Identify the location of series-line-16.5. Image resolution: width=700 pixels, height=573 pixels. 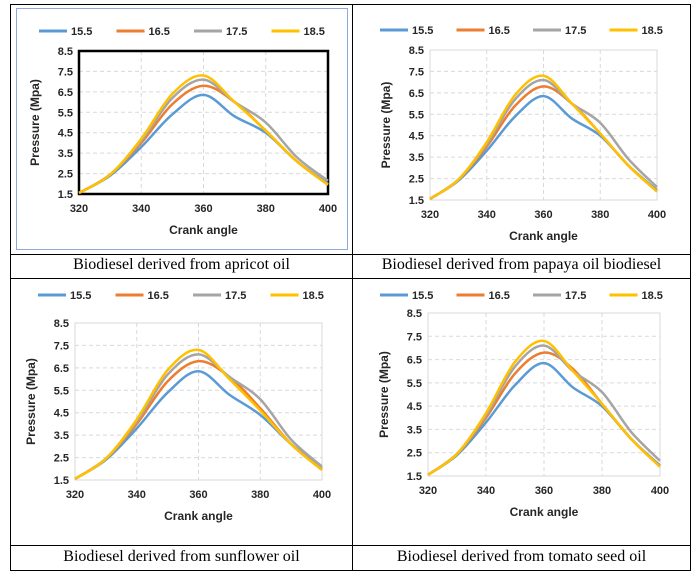
(198, 419).